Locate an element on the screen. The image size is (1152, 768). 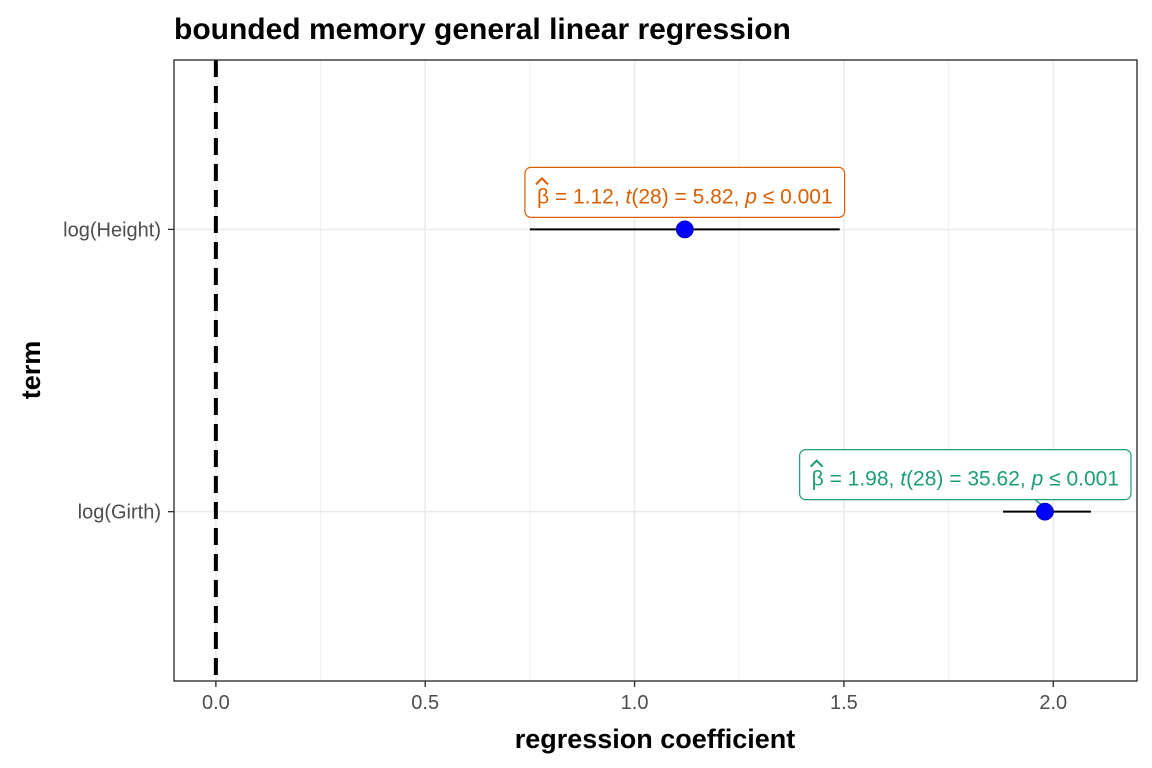
t-statistic: (28) = 35.62, is located at coordinates (969, 479).